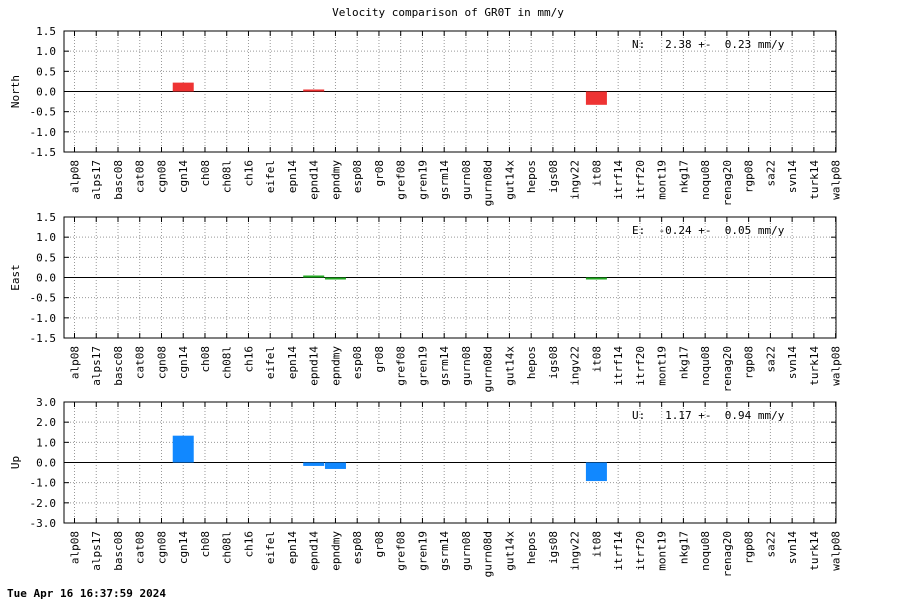 This screenshot has height=600, width=900. Describe the element at coordinates (46, 422) in the screenshot. I see `y-tick-label: 2.0` at that location.